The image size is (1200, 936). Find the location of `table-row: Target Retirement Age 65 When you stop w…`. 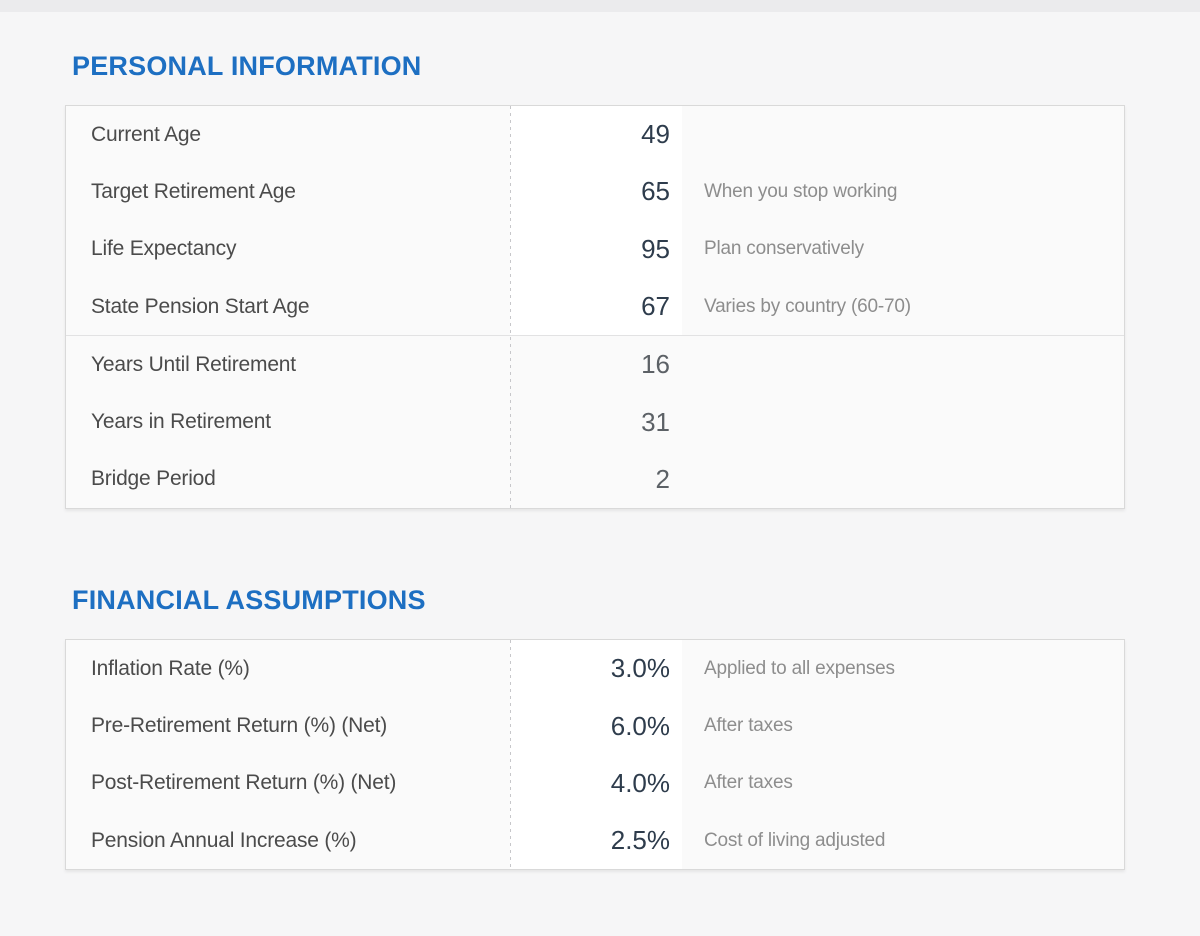

table-row: Target Retirement Age 65 When you stop w… is located at coordinates (595, 192).